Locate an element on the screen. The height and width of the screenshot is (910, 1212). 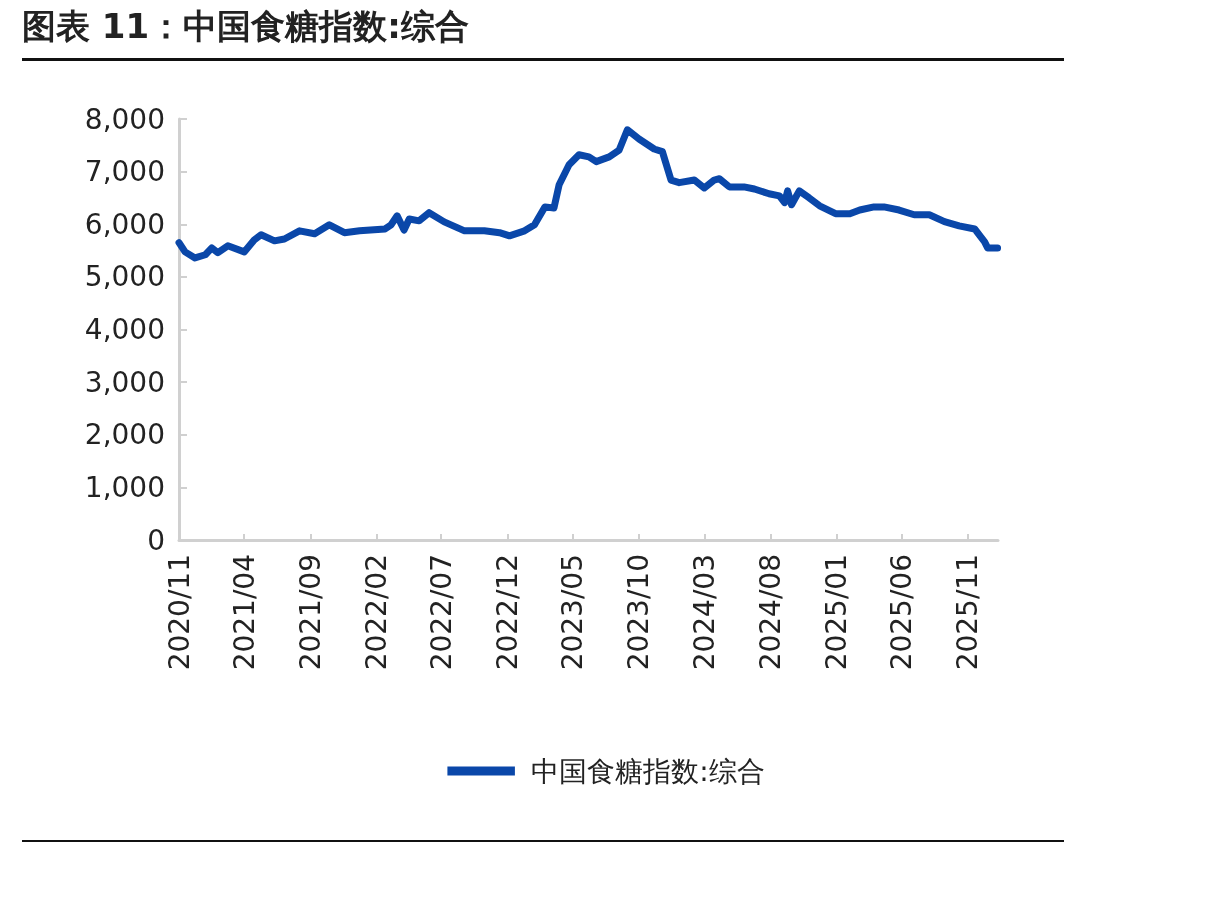
x-tick-label: 2025/11 is located at coordinates (968, 612).